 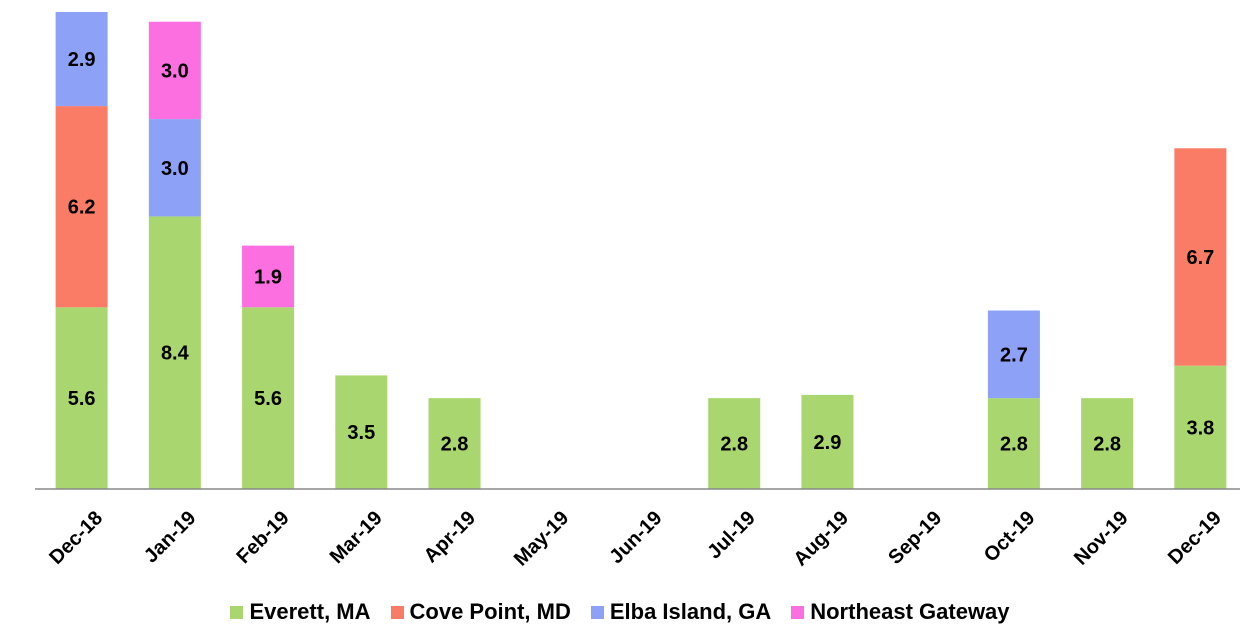 I want to click on legend-label: Elba Island, GA, so click(x=690, y=611).